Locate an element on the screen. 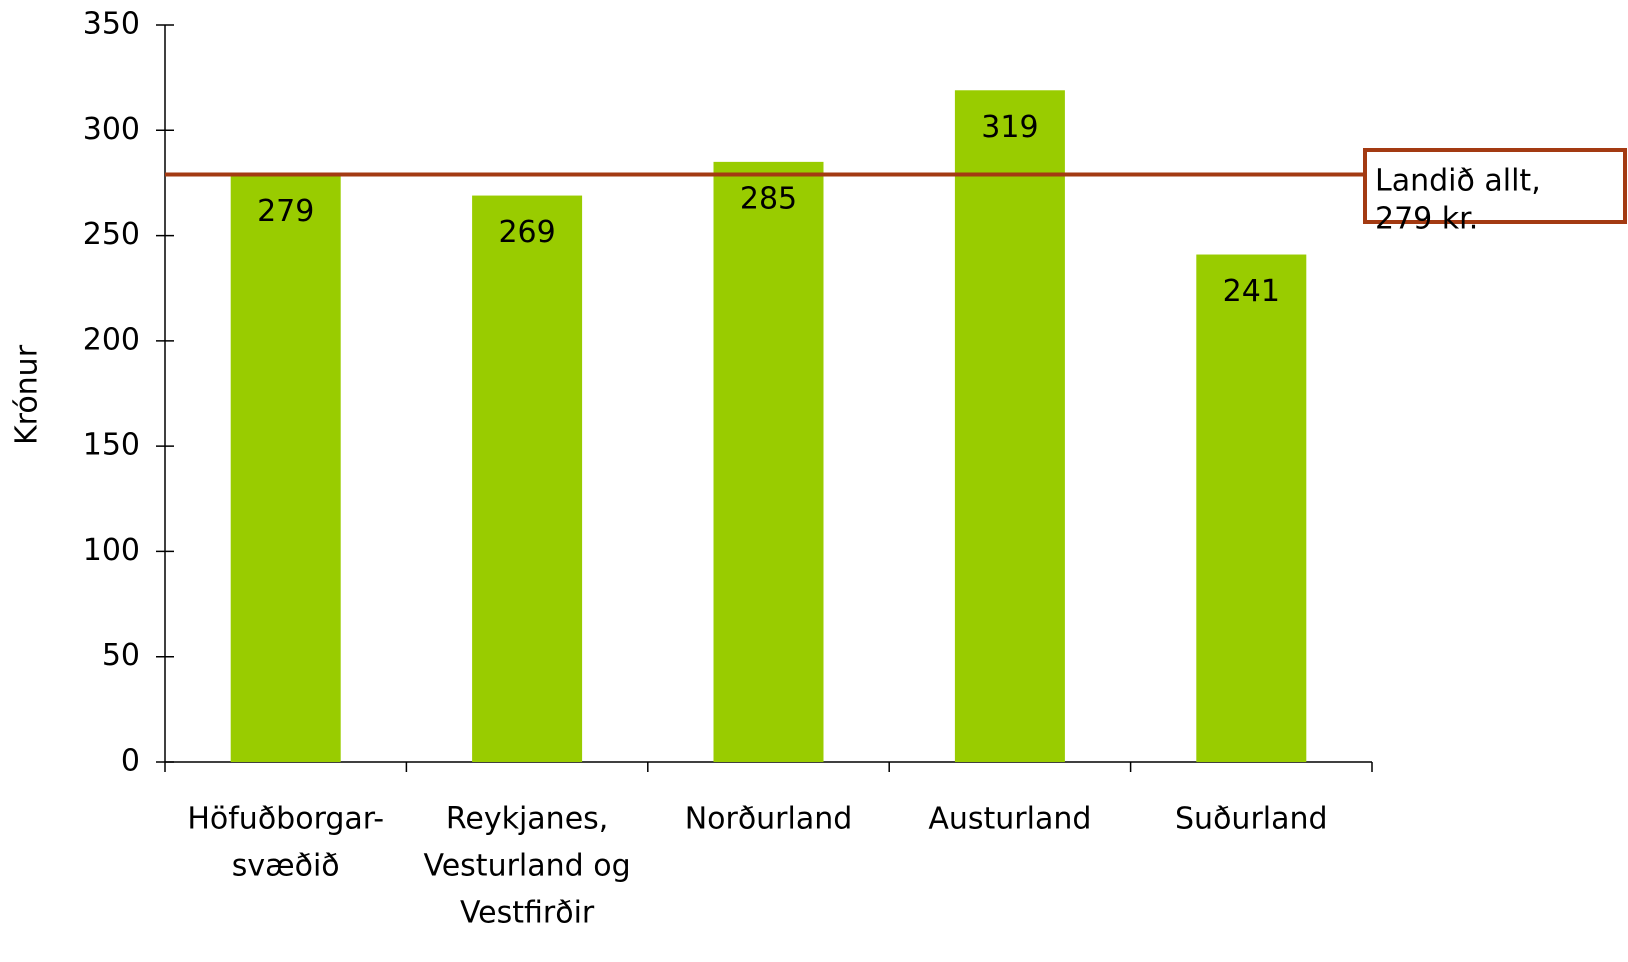 Image resolution: width=1628 pixels, height=962 pixels. y-tick-label: 200 is located at coordinates (111, 339).